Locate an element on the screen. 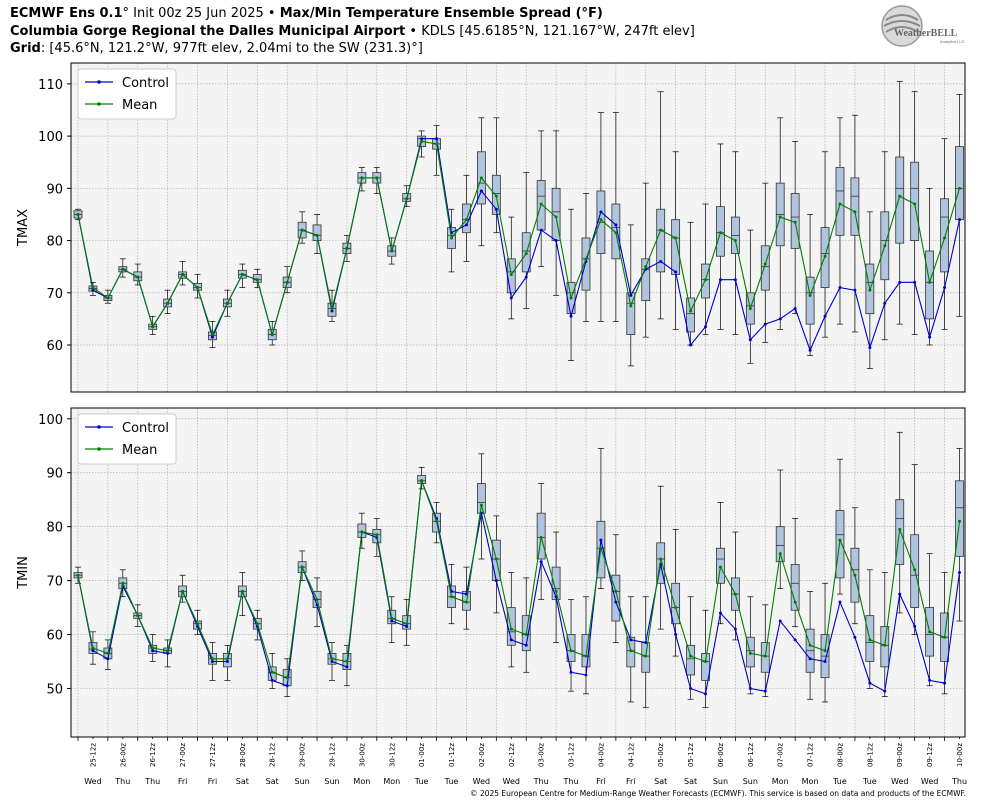 The width and height of the screenshot is (984, 808). y-tick-label: 80 is located at coordinates (54, 242).